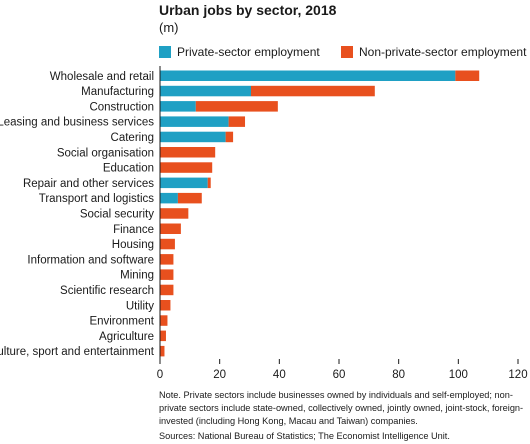  What do you see at coordinates (339, 375) in the screenshot?
I see `x-tick-label: 60` at bounding box center [339, 375].